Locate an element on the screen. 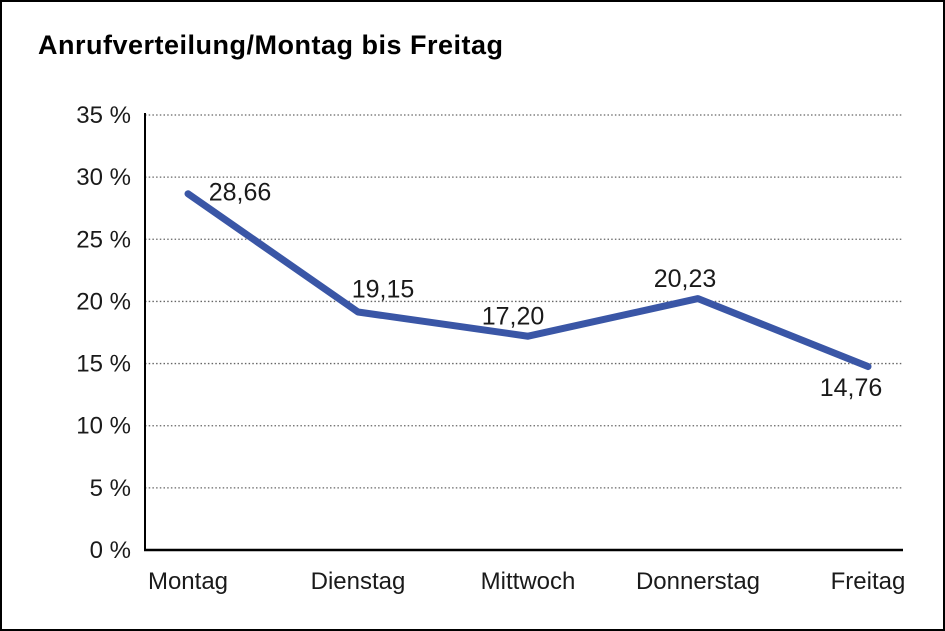 This screenshot has height=631, width=945. data-point-label: 20,23 is located at coordinates (685, 279).